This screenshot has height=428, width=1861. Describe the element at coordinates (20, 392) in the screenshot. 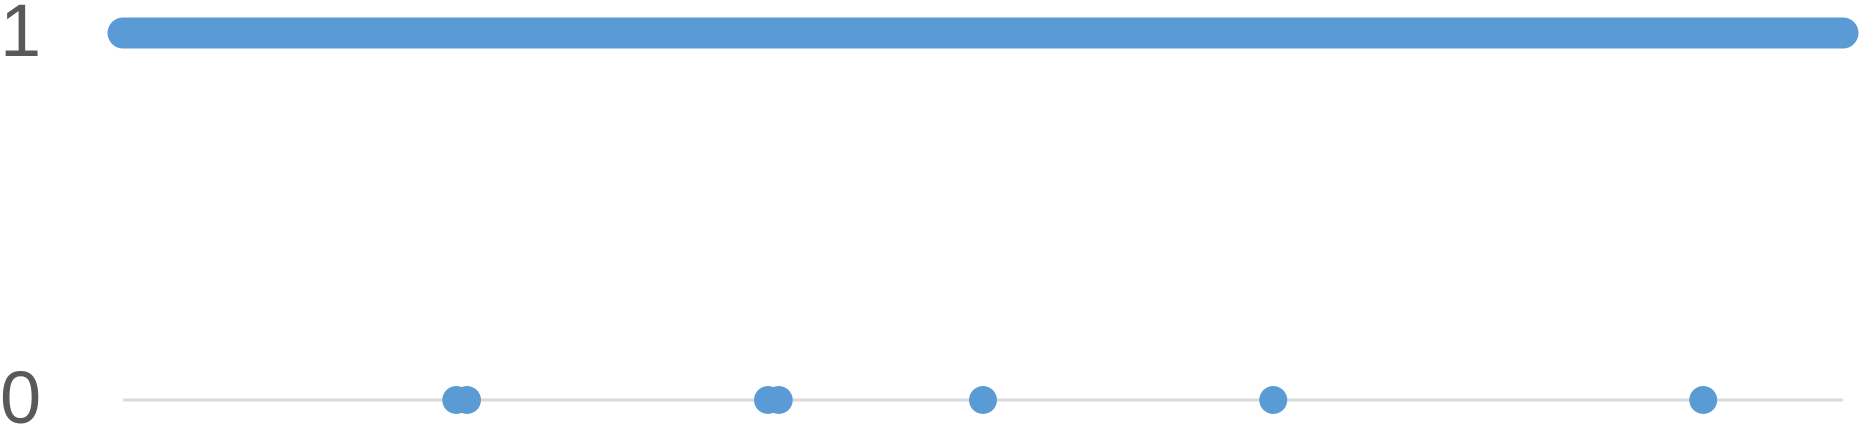

I see `y-tick-label-0: 0` at that location.